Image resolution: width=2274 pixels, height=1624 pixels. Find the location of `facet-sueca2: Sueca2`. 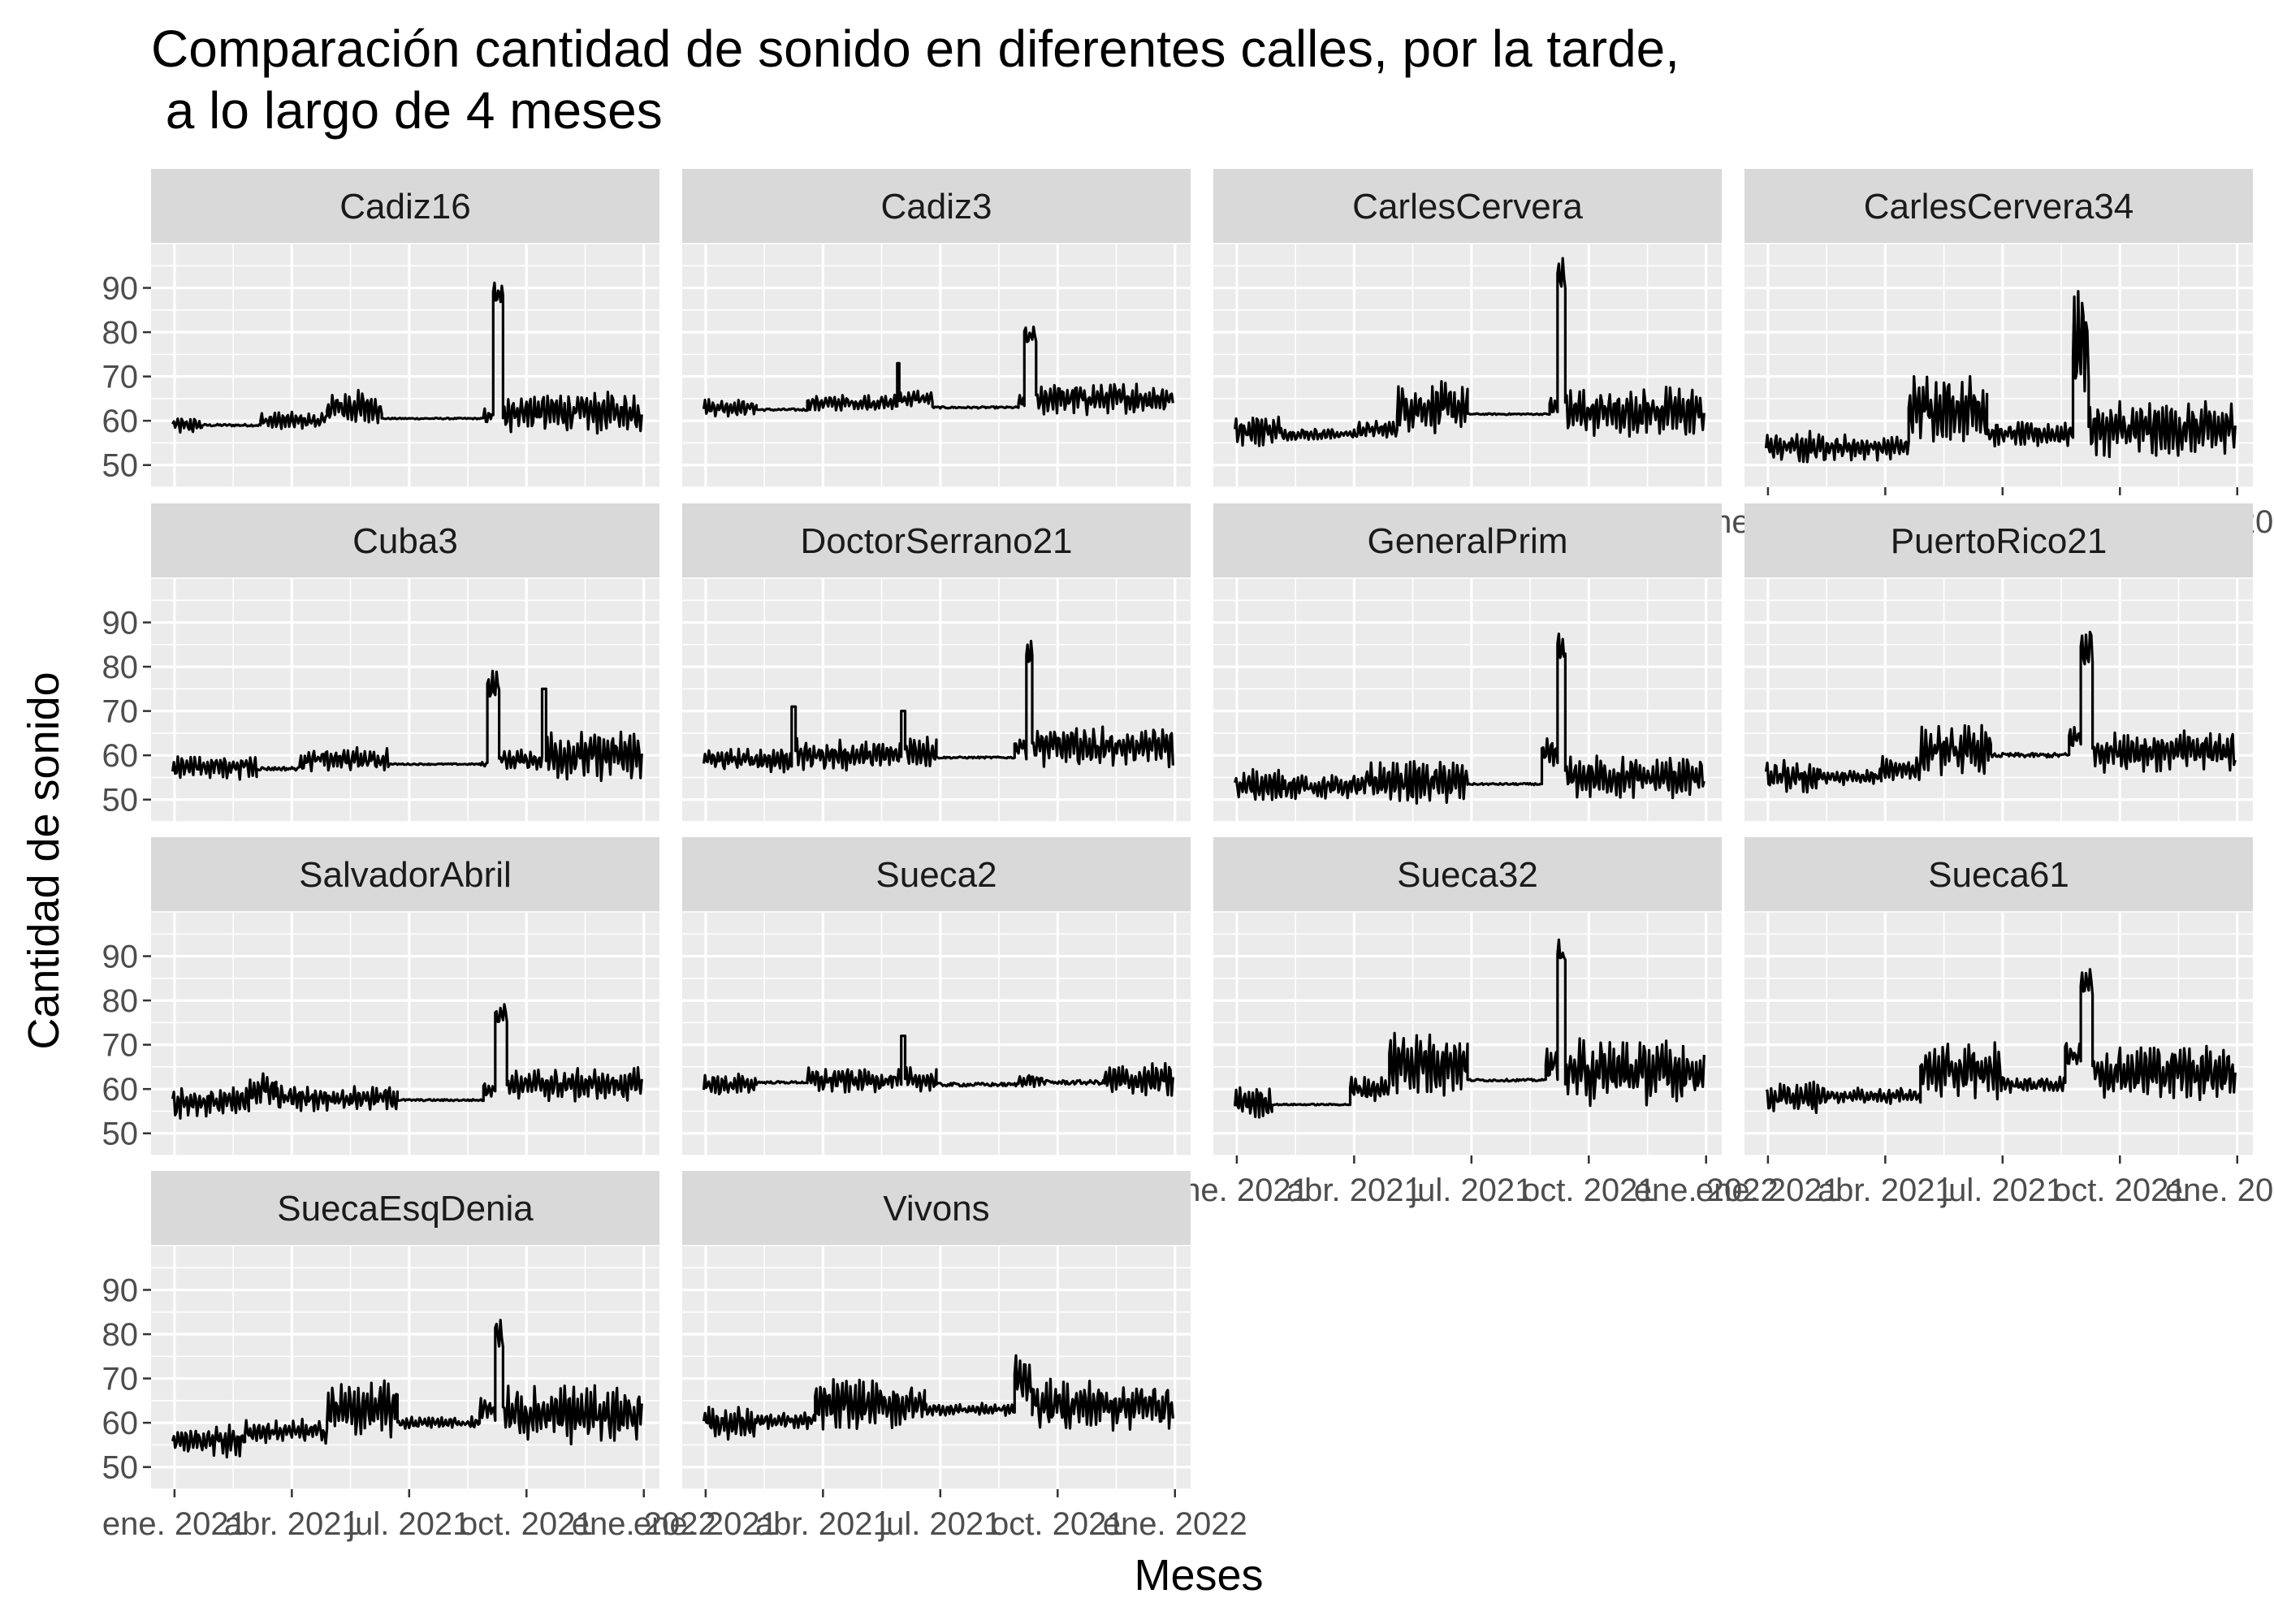

facet-sueca2: Sueca2 is located at coordinates (937, 997).